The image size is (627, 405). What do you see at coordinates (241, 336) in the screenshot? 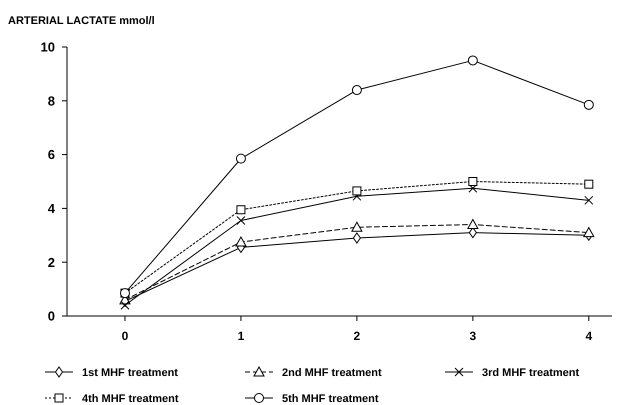
I see `x-tick-label: 1` at bounding box center [241, 336].